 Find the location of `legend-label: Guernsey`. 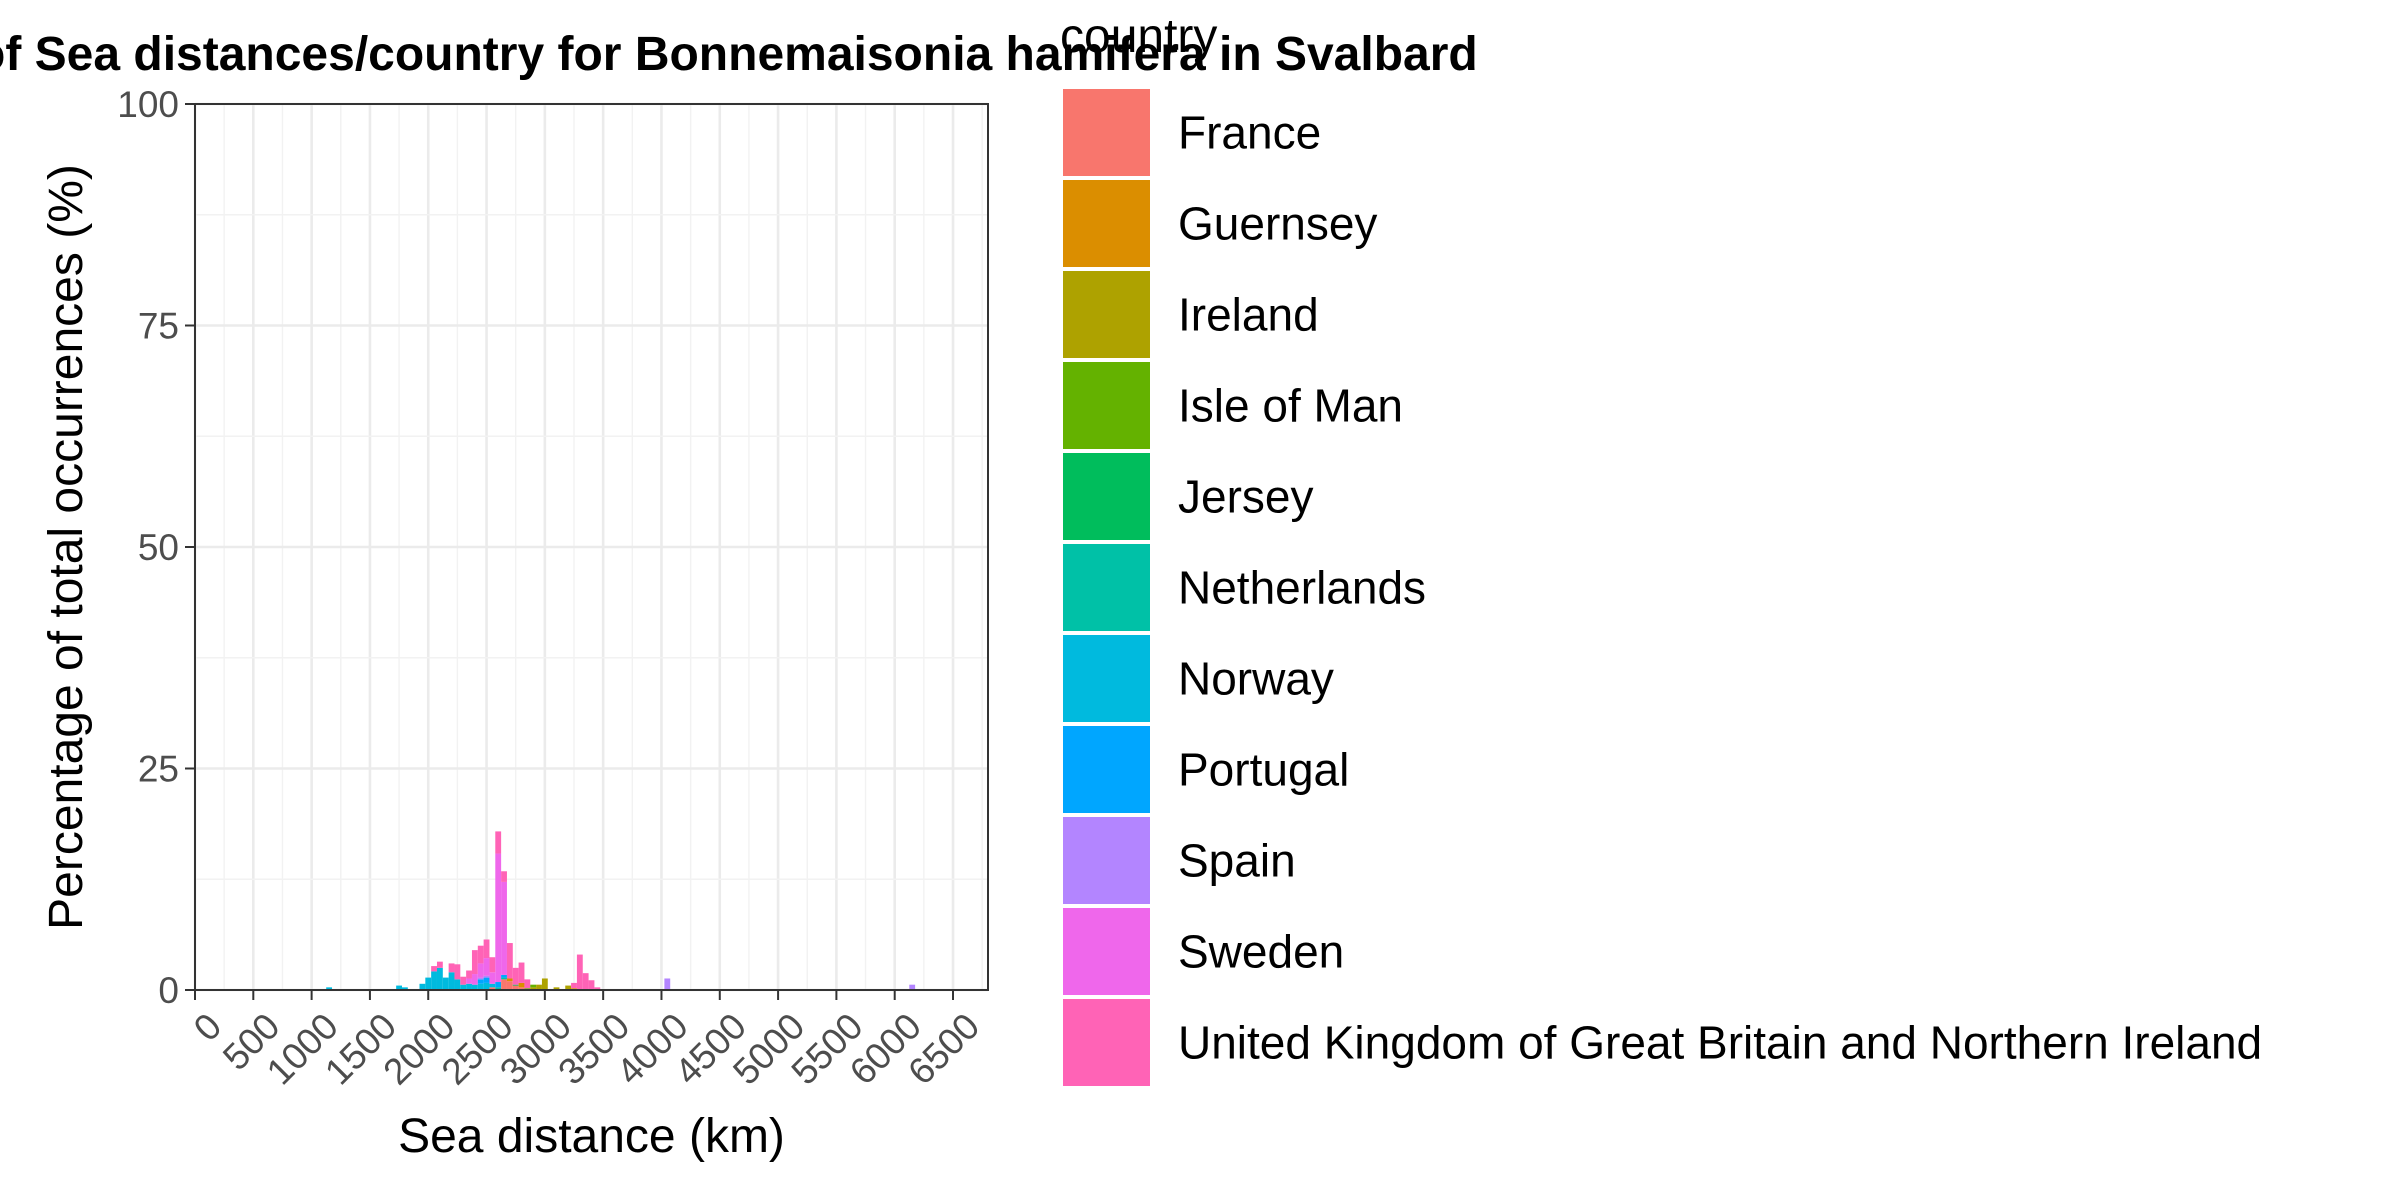

legend-label: Guernsey is located at coordinates (1277, 224).